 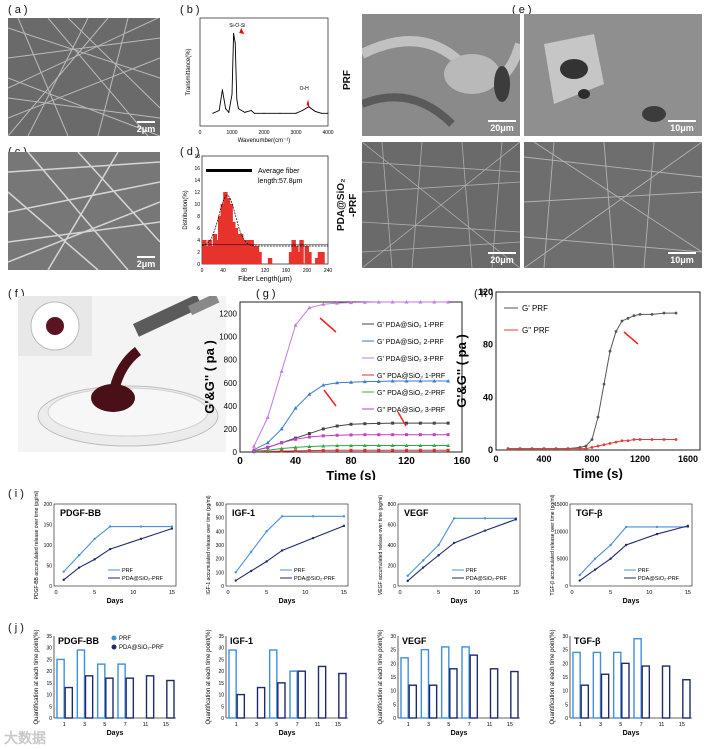 I want to click on x-tick-label: 40, so click(x=223, y=271).